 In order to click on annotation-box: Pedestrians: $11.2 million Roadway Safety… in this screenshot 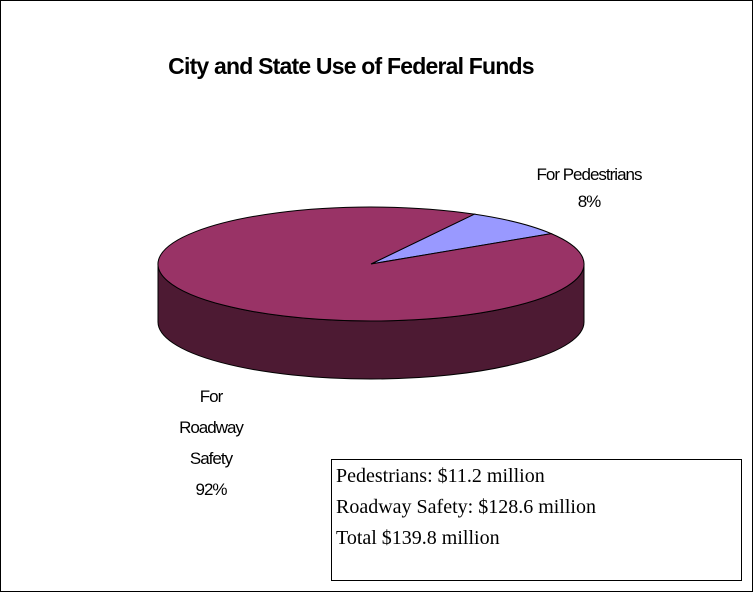, I will do `click(536, 520)`.